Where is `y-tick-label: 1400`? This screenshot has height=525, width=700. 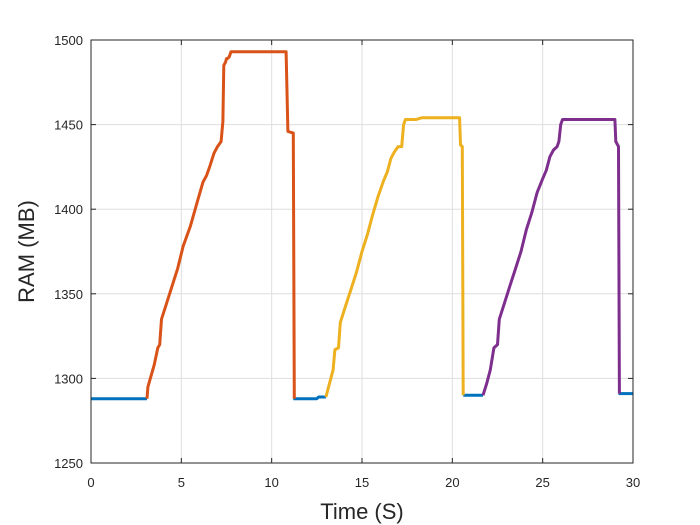 y-tick-label: 1400 is located at coordinates (68, 209).